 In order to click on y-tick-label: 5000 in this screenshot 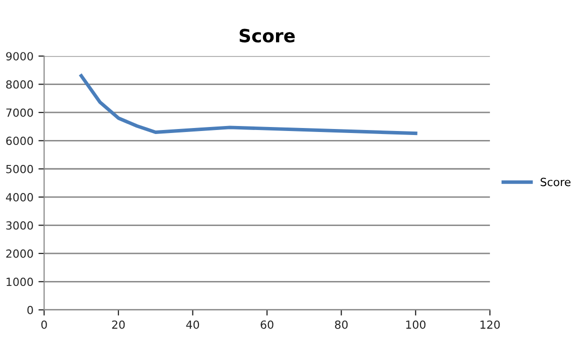, I will do `click(19, 169)`.